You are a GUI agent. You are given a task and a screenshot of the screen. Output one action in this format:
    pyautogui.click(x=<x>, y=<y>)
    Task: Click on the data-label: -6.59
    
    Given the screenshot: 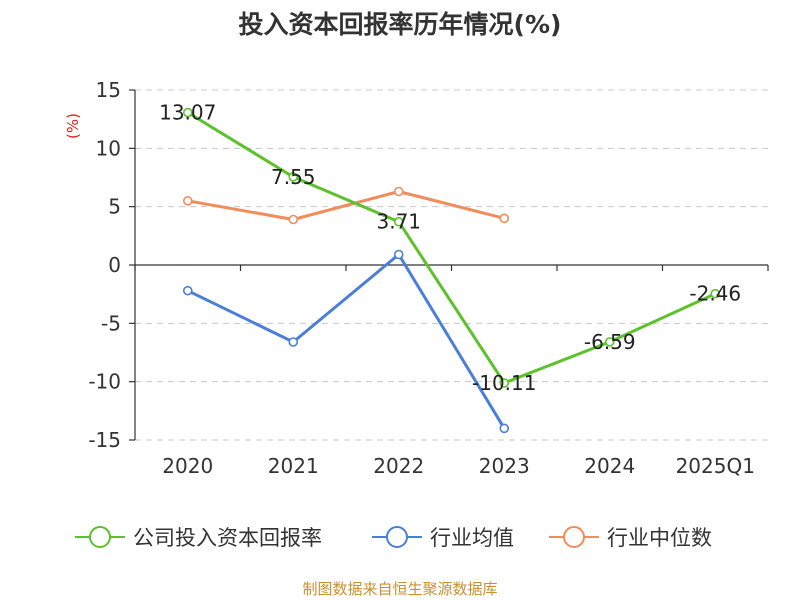 What is the action you would take?
    pyautogui.click(x=610, y=342)
    